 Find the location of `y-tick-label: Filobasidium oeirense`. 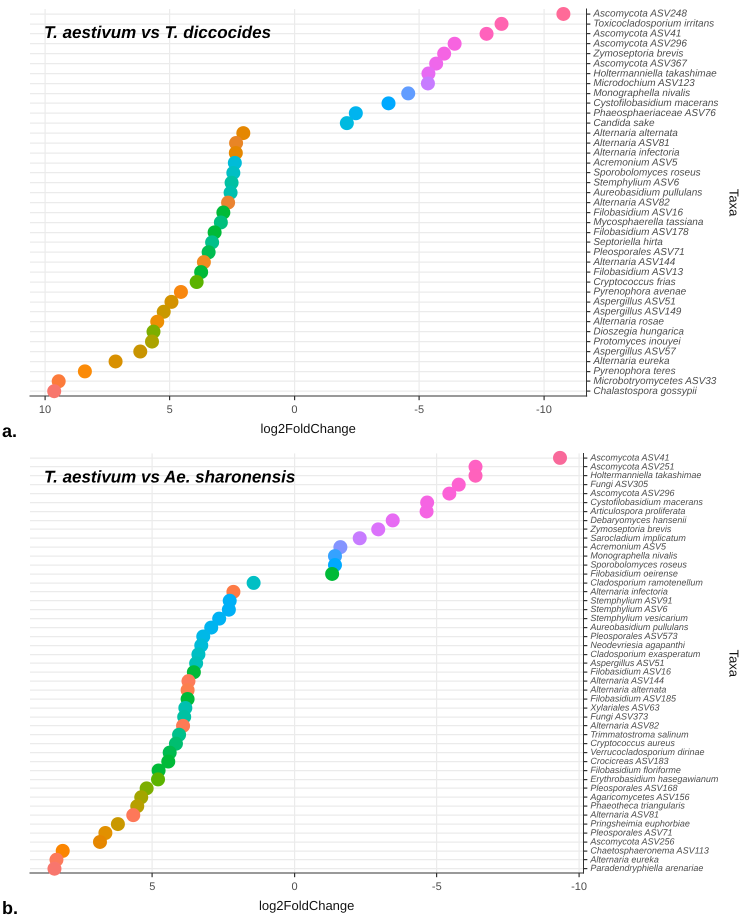

y-tick-label: Filobasidium oeirense is located at coordinates (634, 573).